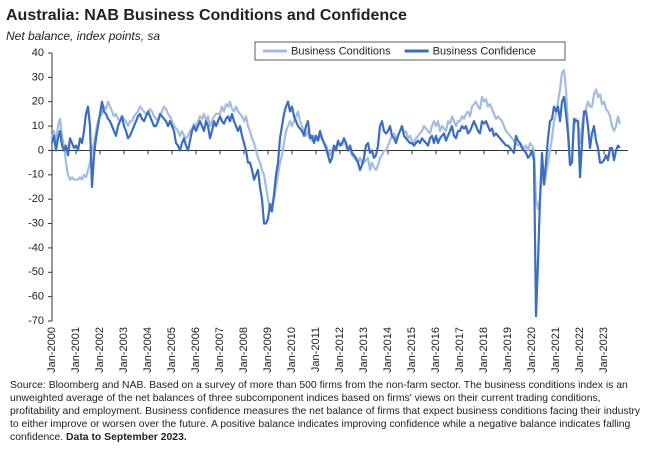  I want to click on x-tick-label: Jan-2001, so click(76, 350).